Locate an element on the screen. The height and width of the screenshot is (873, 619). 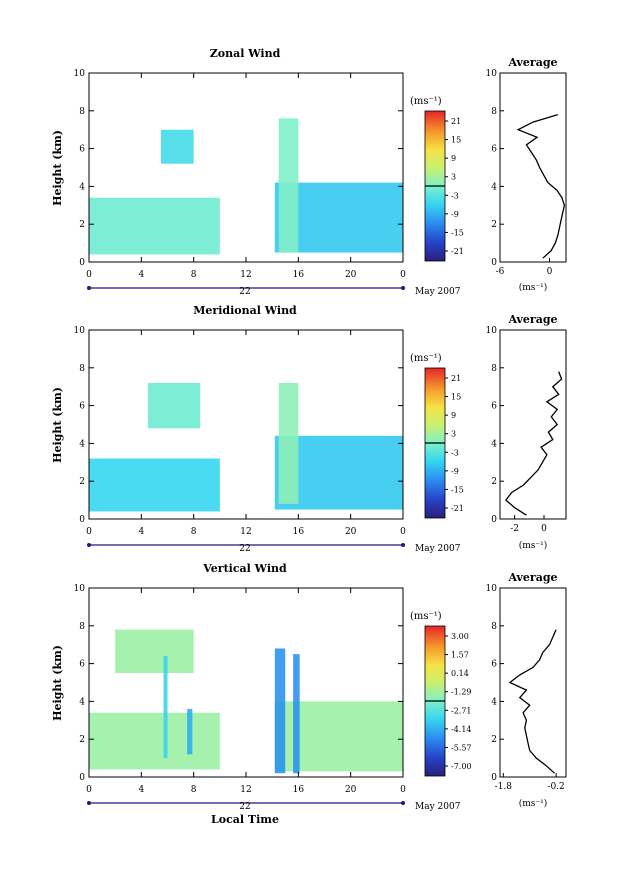
profile-x-tick-label: -1.8 is located at coordinates (504, 787).